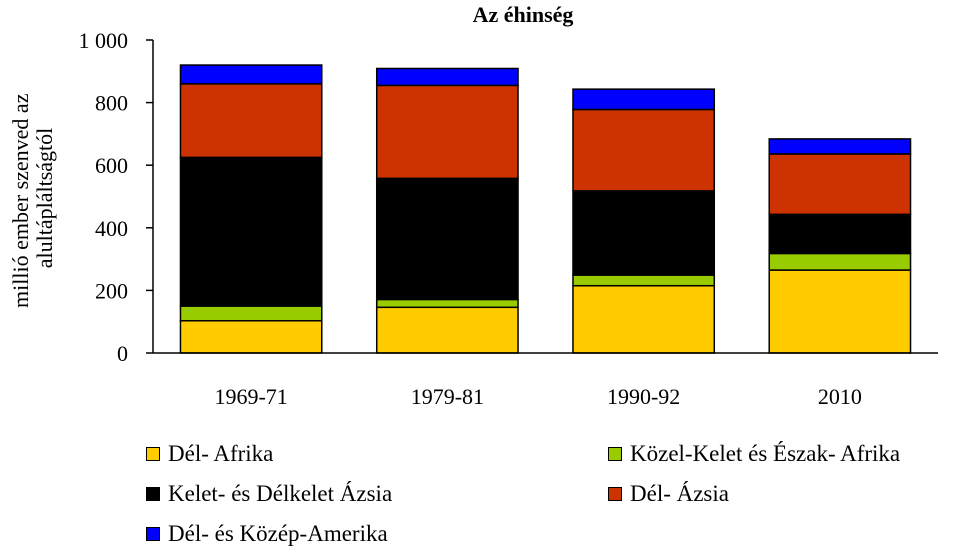 The width and height of the screenshot is (959, 553). I want to click on y-tick-label: 200, so click(111, 290).